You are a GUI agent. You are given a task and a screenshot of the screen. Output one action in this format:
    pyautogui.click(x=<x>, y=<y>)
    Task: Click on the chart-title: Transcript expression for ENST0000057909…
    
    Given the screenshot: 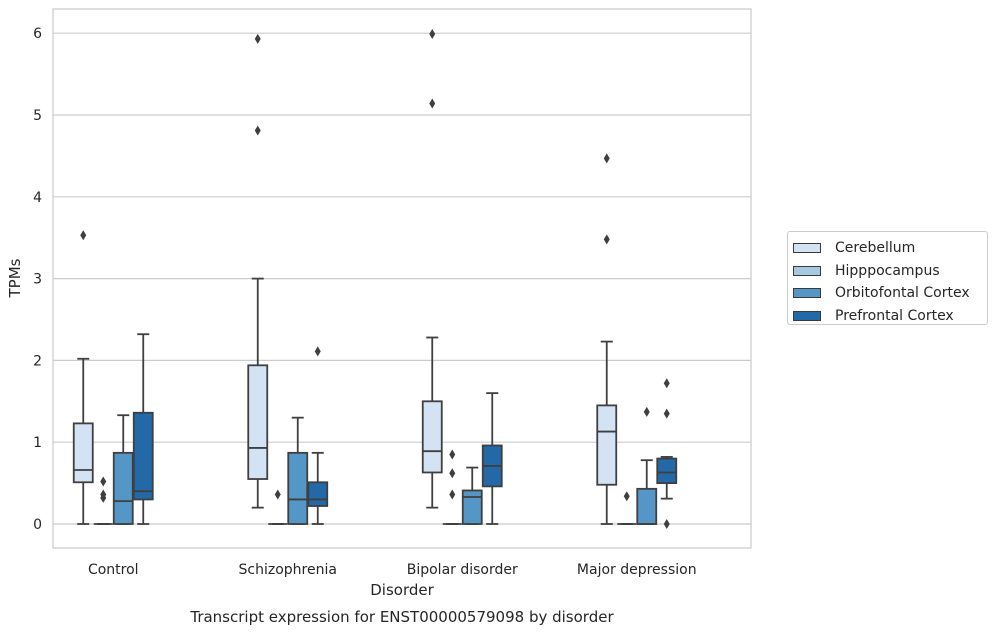 What is the action you would take?
    pyautogui.click(x=401, y=617)
    